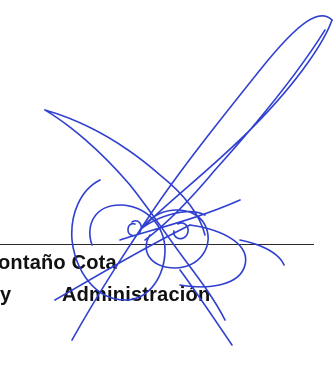 This screenshot has width=336, height=366. I want to click on signer-title-department: Administración, so click(136, 295).